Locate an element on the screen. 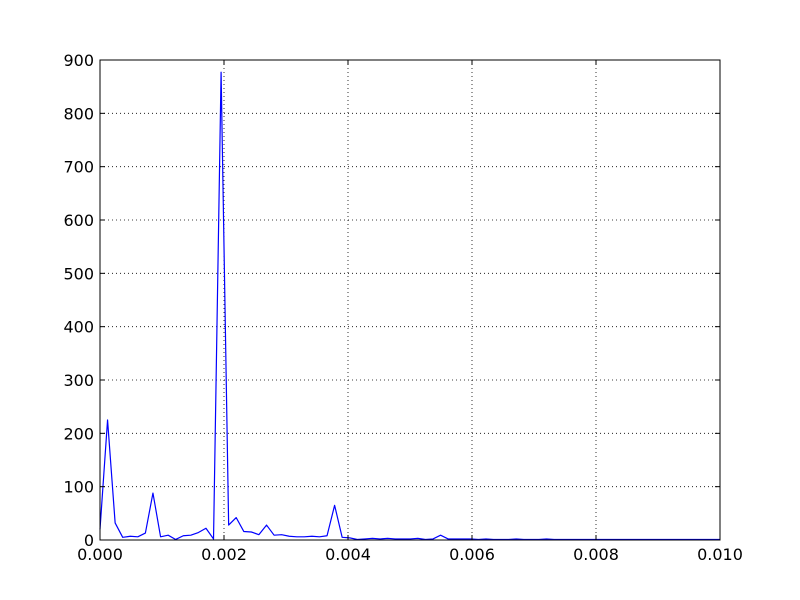 The image size is (800, 600). x-axis-tick-labels: 0.000 0.002 0.004 0.006 0.008 0.010 is located at coordinates (410, 554).